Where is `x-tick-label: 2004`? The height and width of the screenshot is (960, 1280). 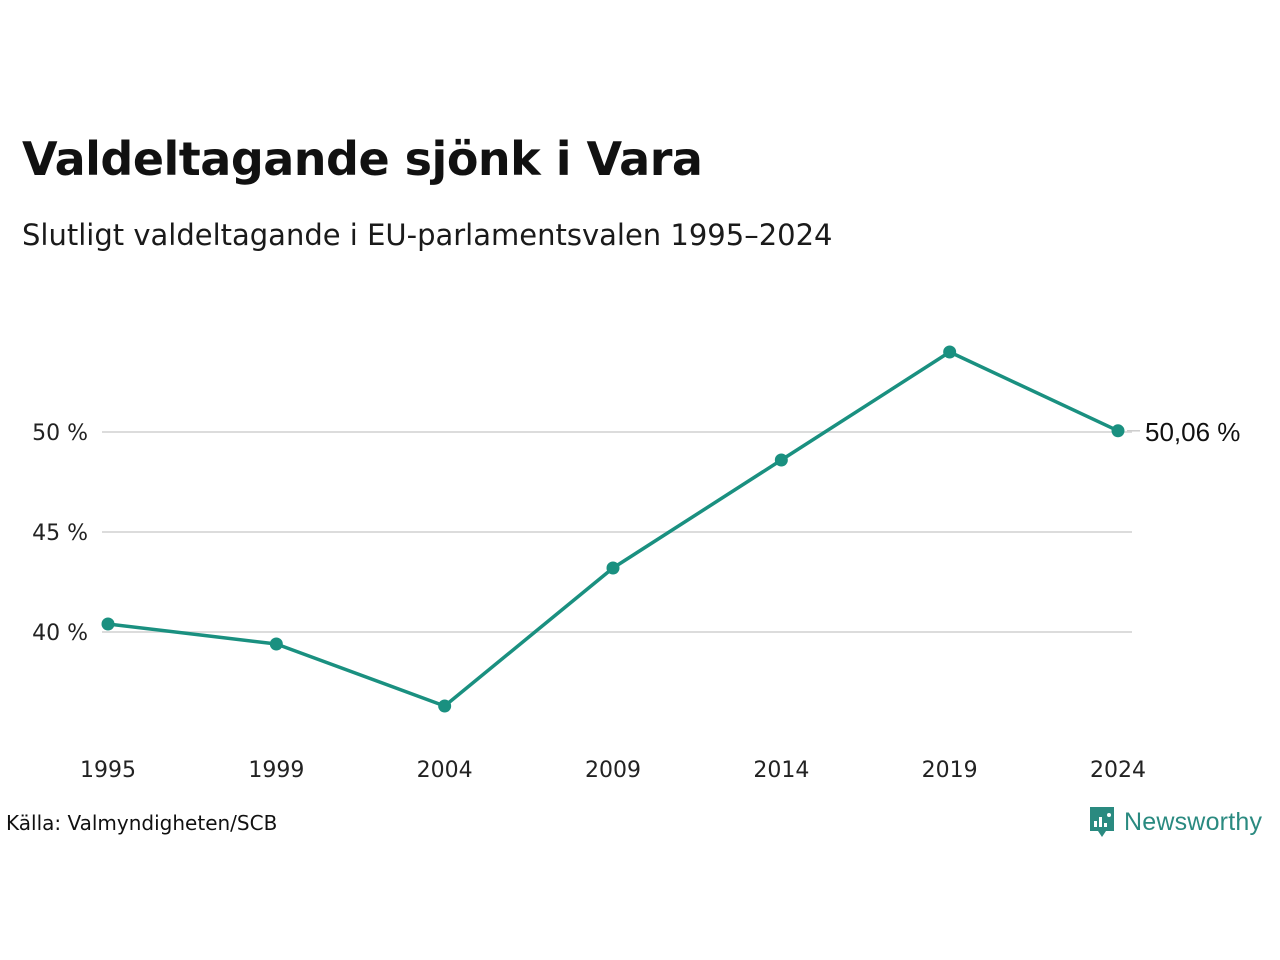
x-tick-label: 2004 is located at coordinates (445, 770).